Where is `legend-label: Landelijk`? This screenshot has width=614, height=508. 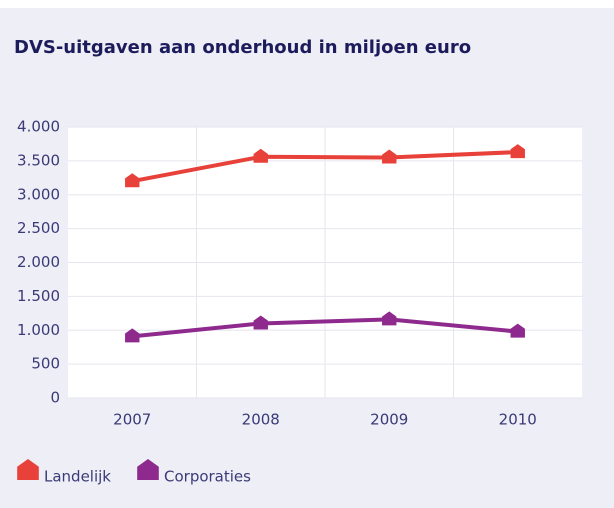 legend-label: Landelijk is located at coordinates (77, 477).